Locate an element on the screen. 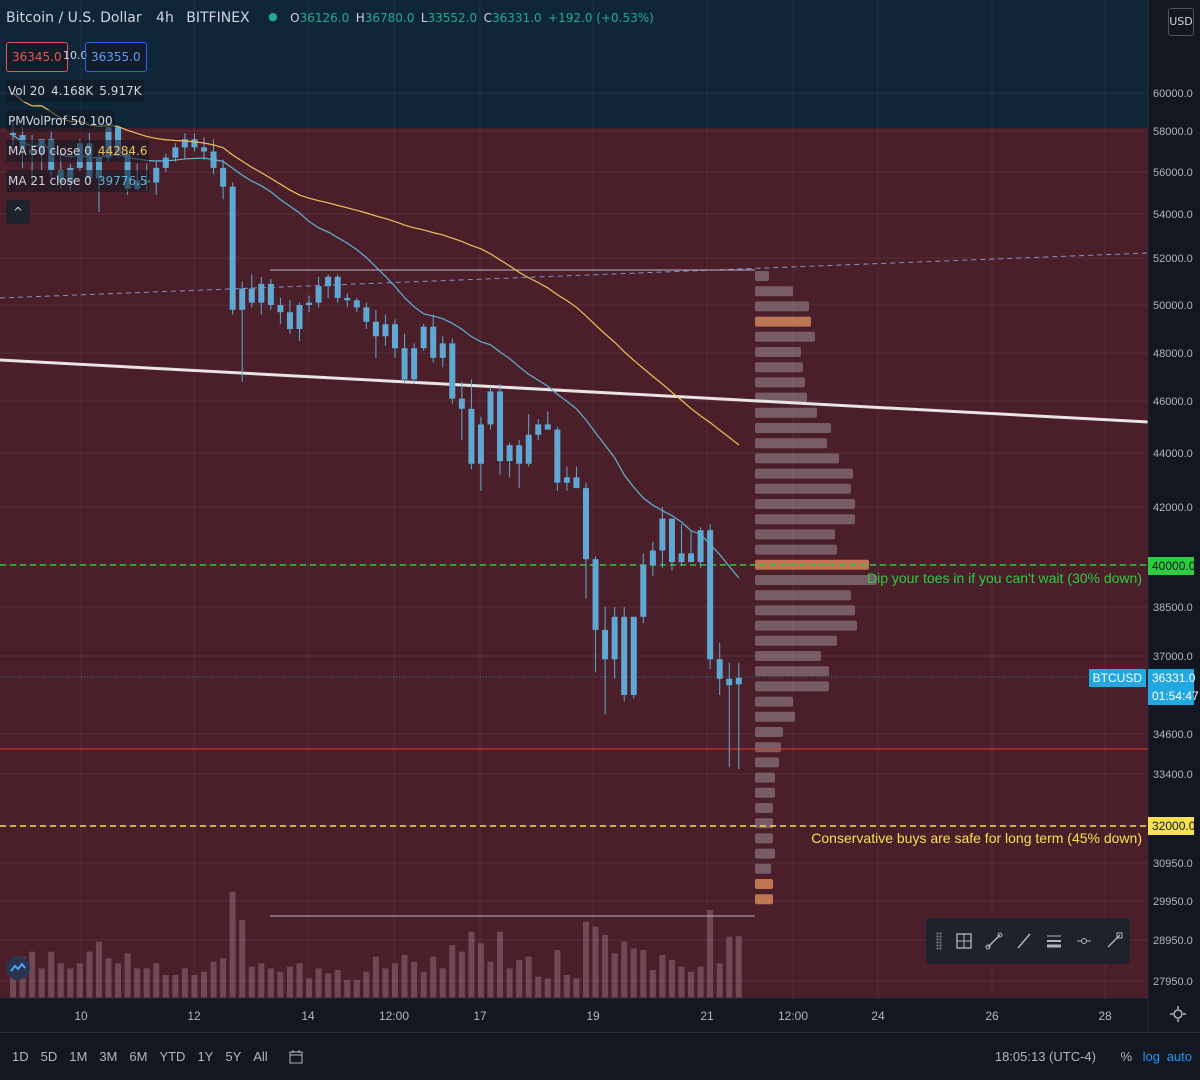  price-tick-label: 34600.0 is located at coordinates (1173, 735).